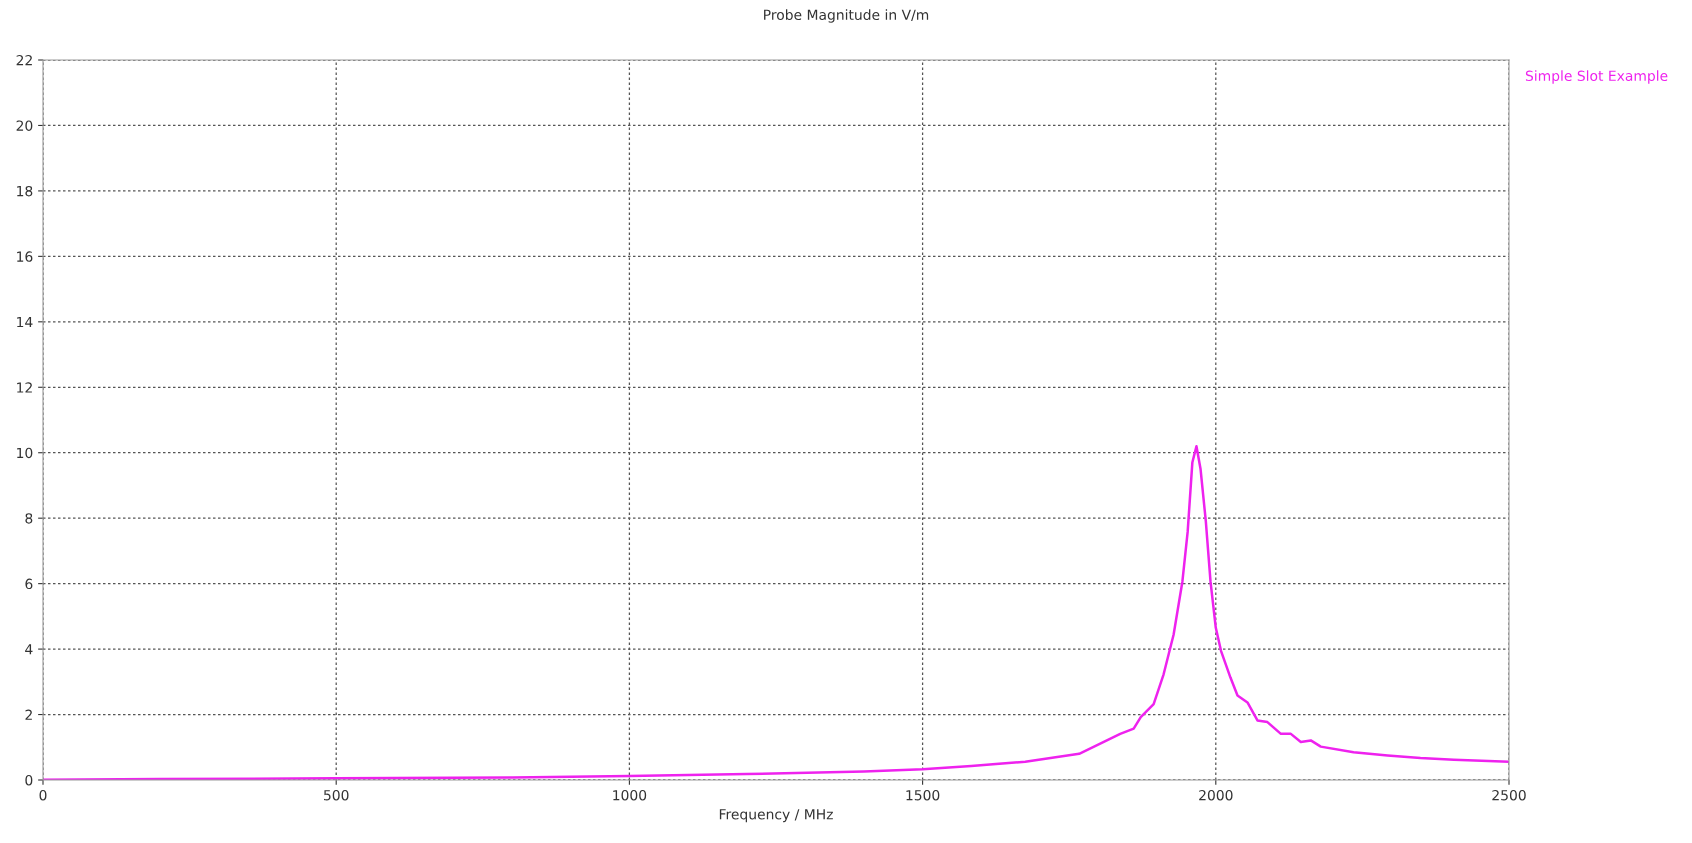 This screenshot has width=1692, height=843. Describe the element at coordinates (25, 256) in the screenshot. I see `y-tick-label: 16` at that location.